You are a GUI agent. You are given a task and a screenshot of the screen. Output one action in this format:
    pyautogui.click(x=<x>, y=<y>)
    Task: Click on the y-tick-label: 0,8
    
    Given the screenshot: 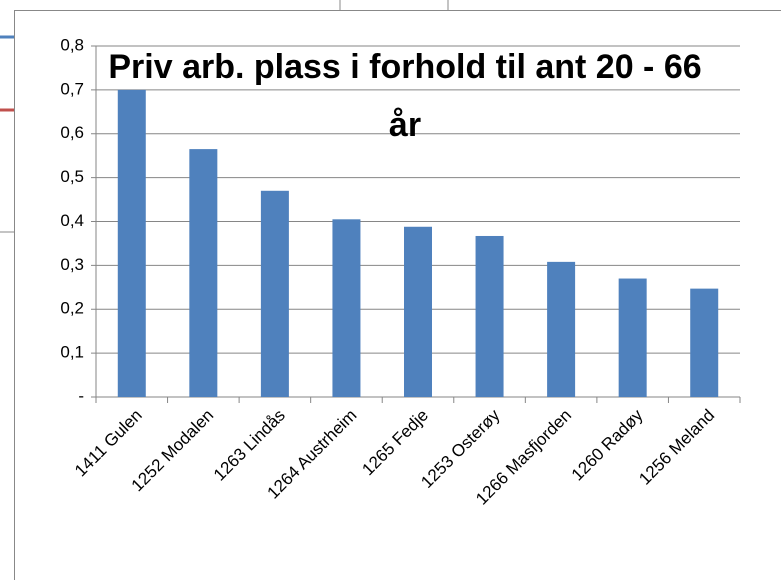 What is the action you would take?
    pyautogui.click(x=72, y=44)
    